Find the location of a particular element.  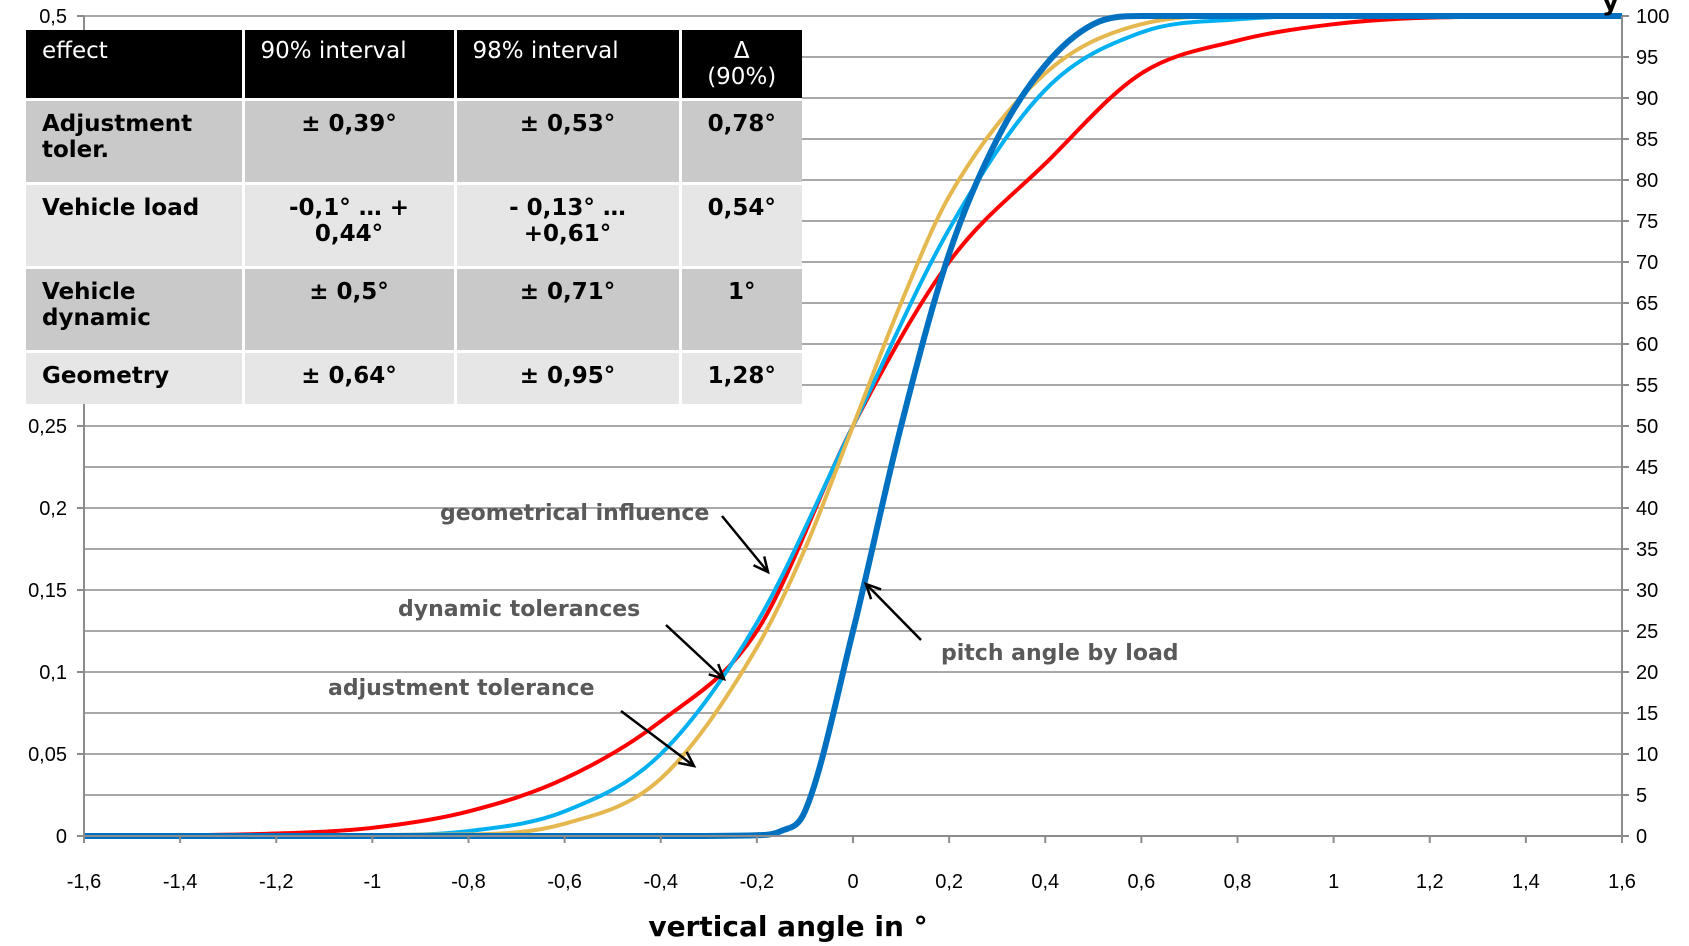

cell-98: ± 0,95° is located at coordinates (568, 377).